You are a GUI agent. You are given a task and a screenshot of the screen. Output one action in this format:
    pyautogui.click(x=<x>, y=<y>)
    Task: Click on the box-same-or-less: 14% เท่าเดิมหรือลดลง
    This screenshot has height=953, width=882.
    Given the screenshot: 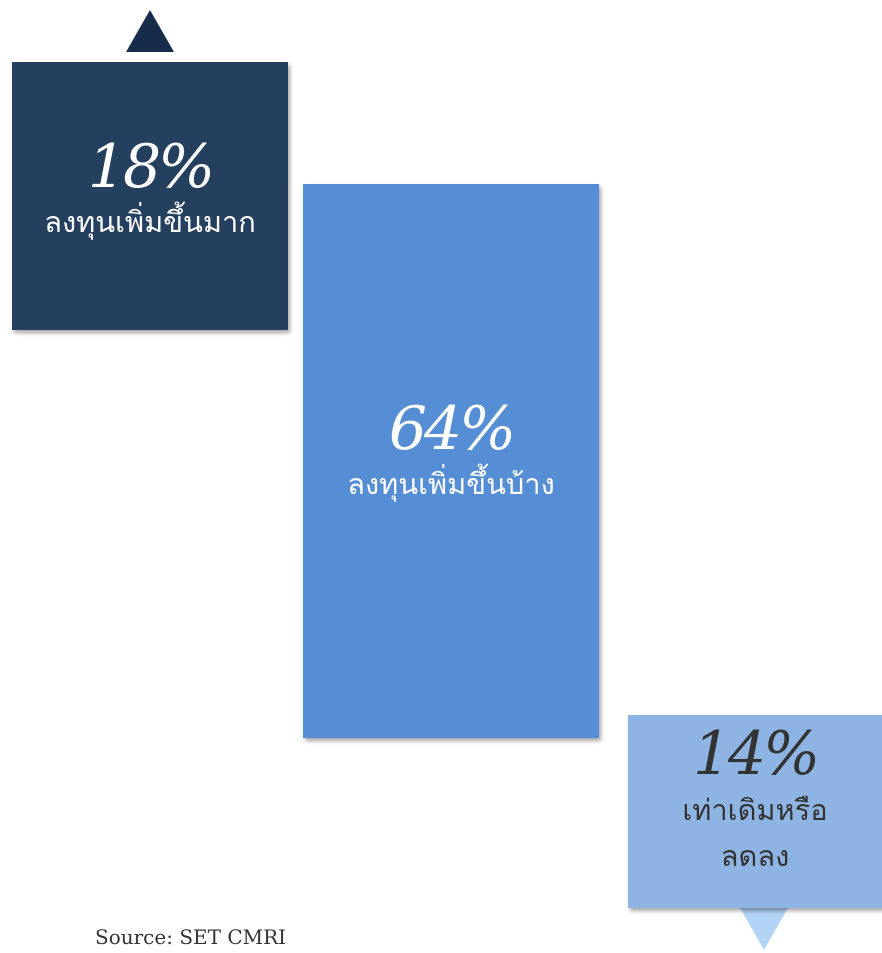 What is the action you would take?
    pyautogui.click(x=755, y=811)
    